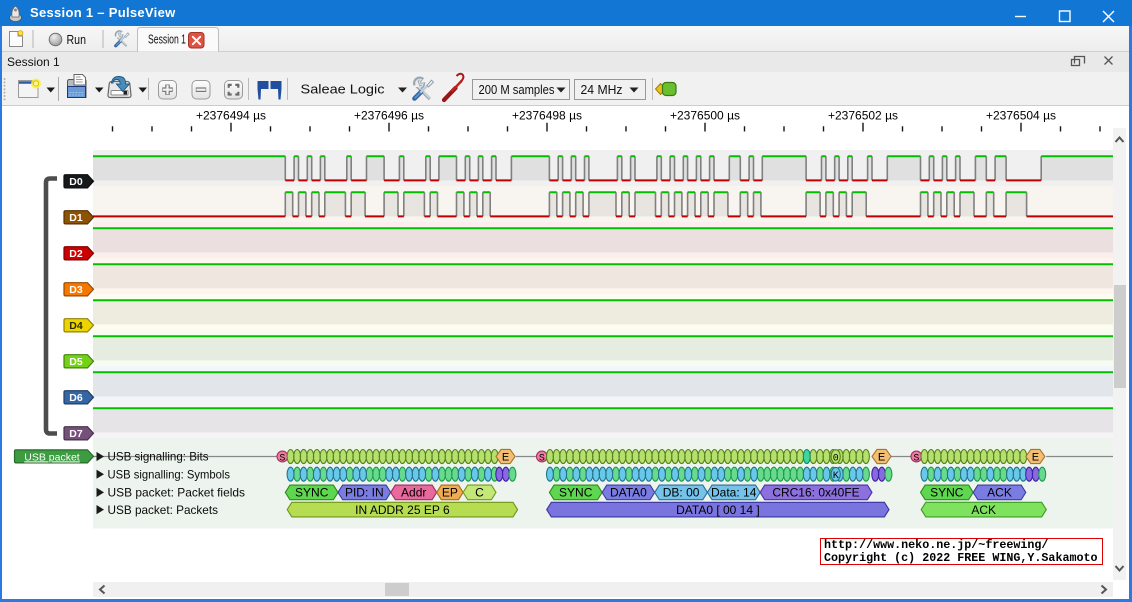  I want to click on svg-text: IN ADDR 25 EP 6, so click(402, 510).